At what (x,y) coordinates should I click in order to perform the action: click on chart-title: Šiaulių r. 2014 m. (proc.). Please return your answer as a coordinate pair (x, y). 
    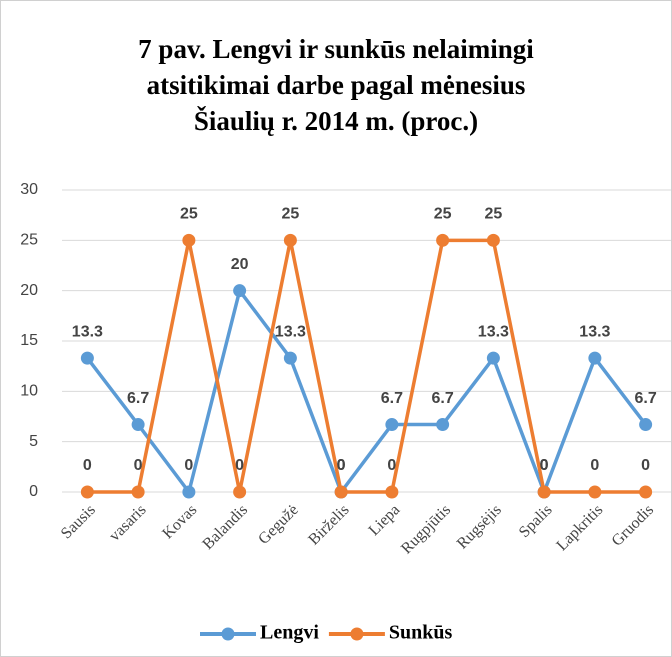
    Looking at the image, I should click on (336, 121).